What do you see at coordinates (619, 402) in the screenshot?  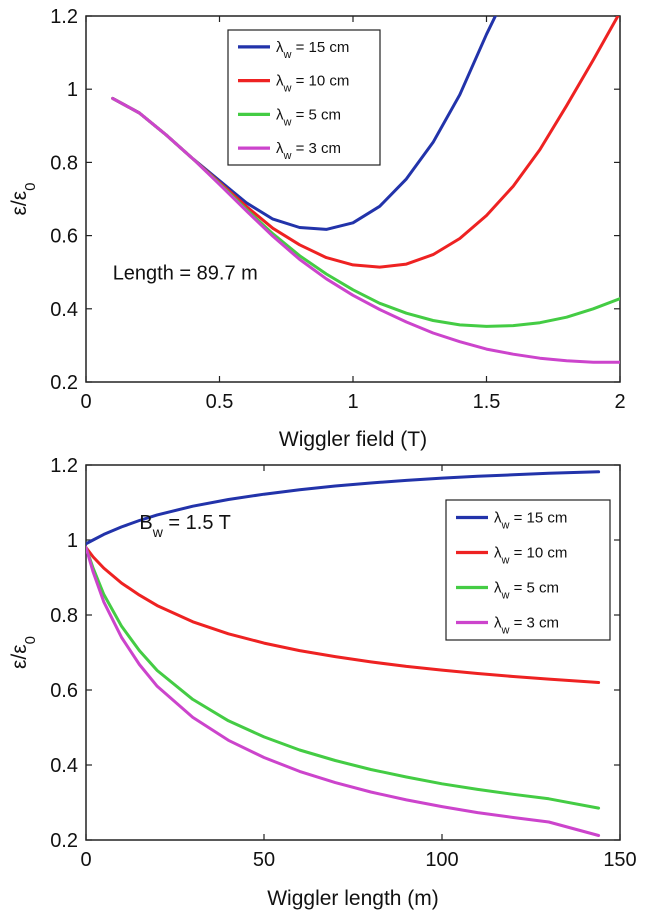 I see `x-tick-label: 2` at bounding box center [619, 402].